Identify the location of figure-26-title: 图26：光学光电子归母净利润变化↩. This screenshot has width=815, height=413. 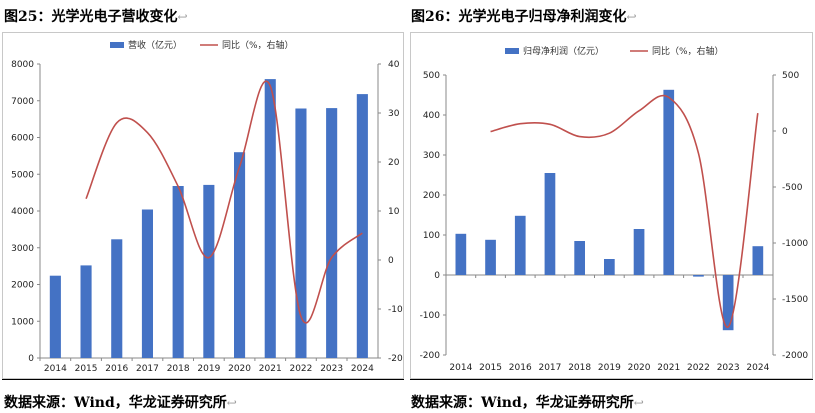
(524, 16).